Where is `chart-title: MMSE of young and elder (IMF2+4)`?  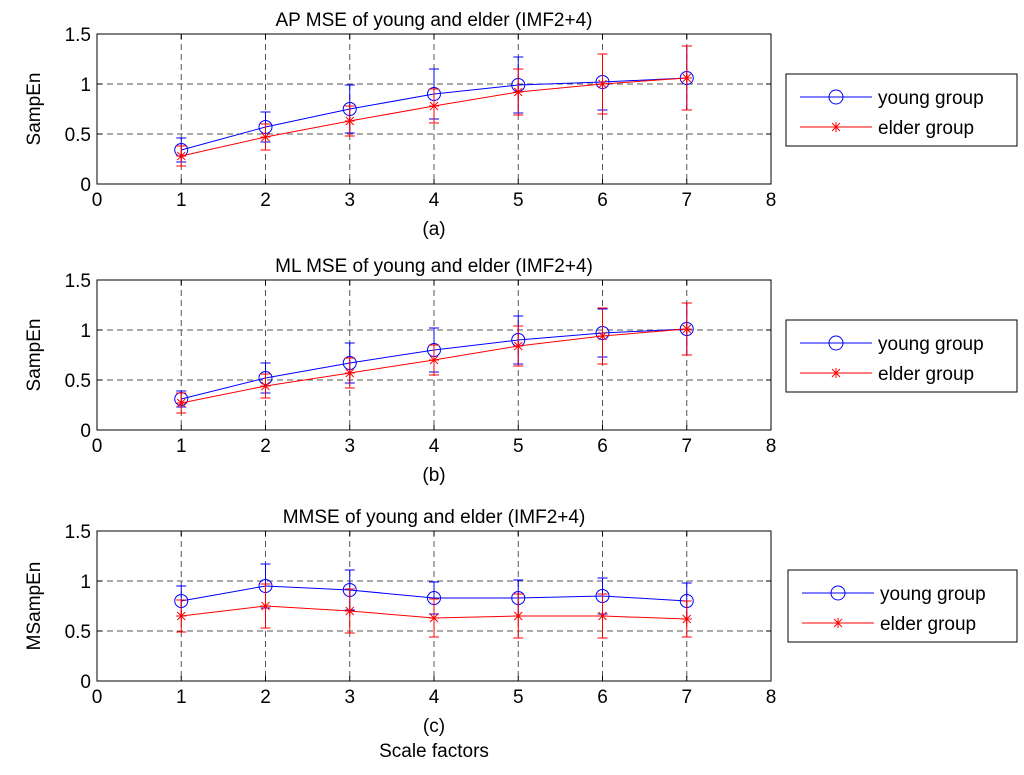
chart-title: MMSE of young and elder (IMF2+4) is located at coordinates (434, 517).